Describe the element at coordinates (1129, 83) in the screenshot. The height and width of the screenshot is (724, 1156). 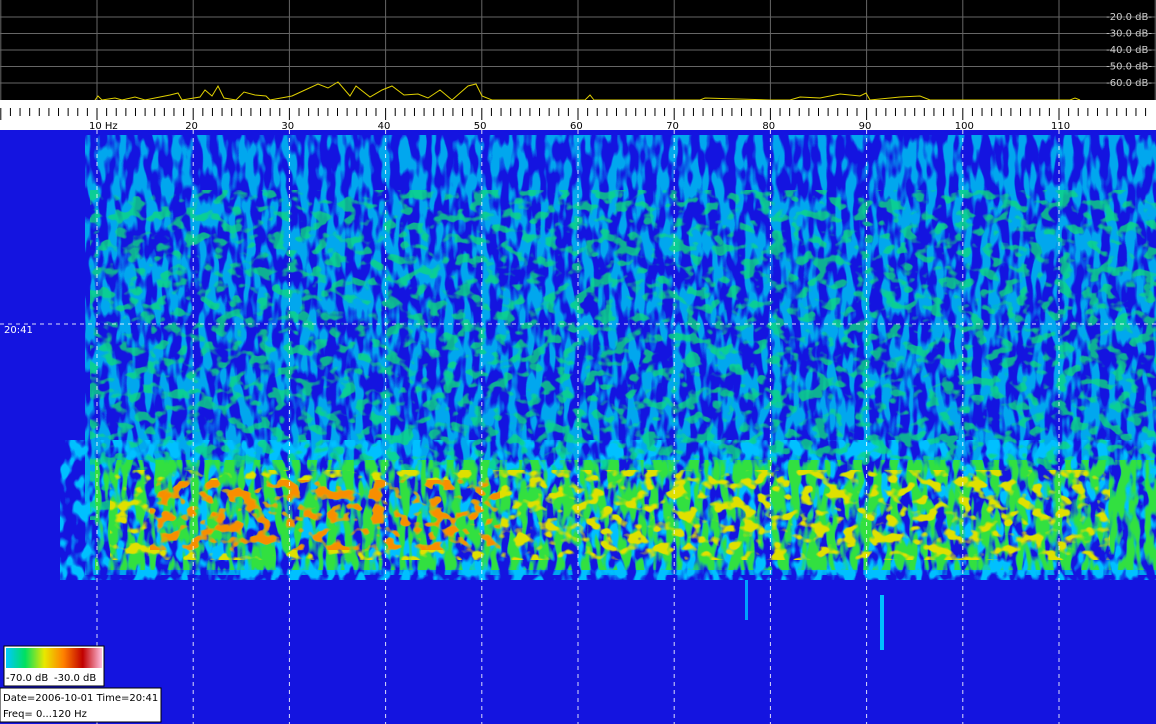
I see `db-label: -60.0 dB-` at that location.